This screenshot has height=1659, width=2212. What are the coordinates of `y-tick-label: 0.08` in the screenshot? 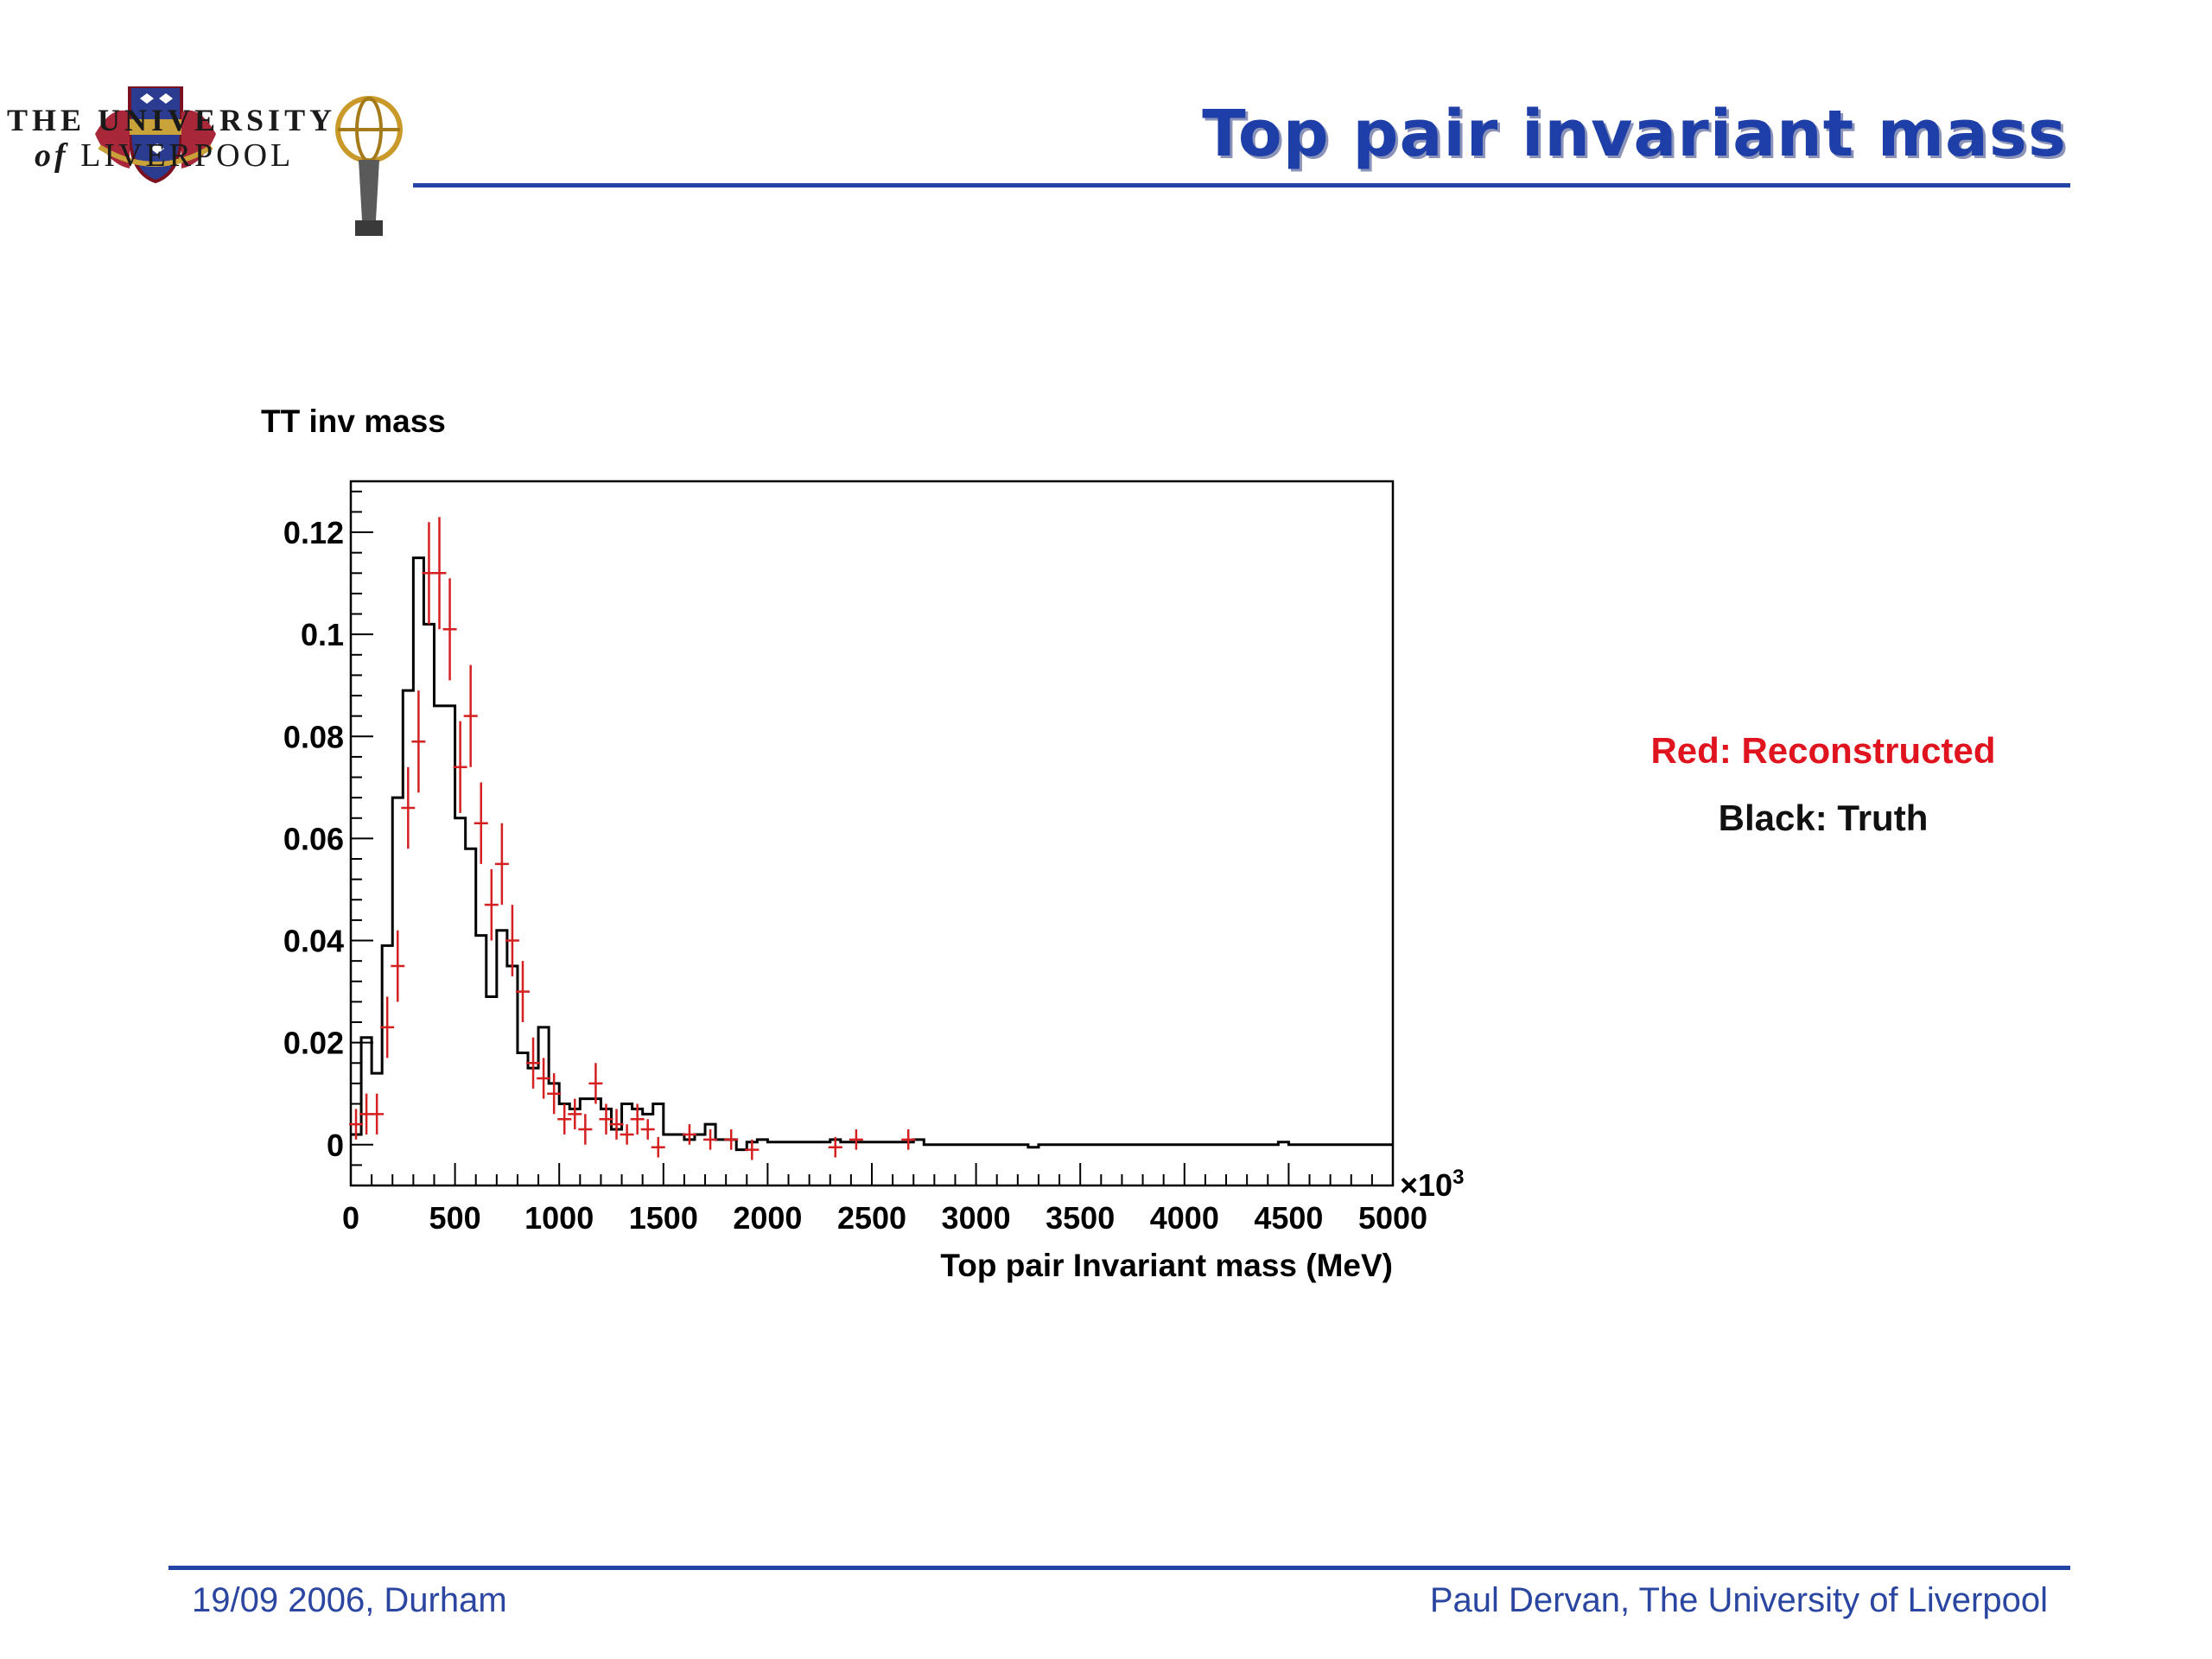 It's located at (313, 736).